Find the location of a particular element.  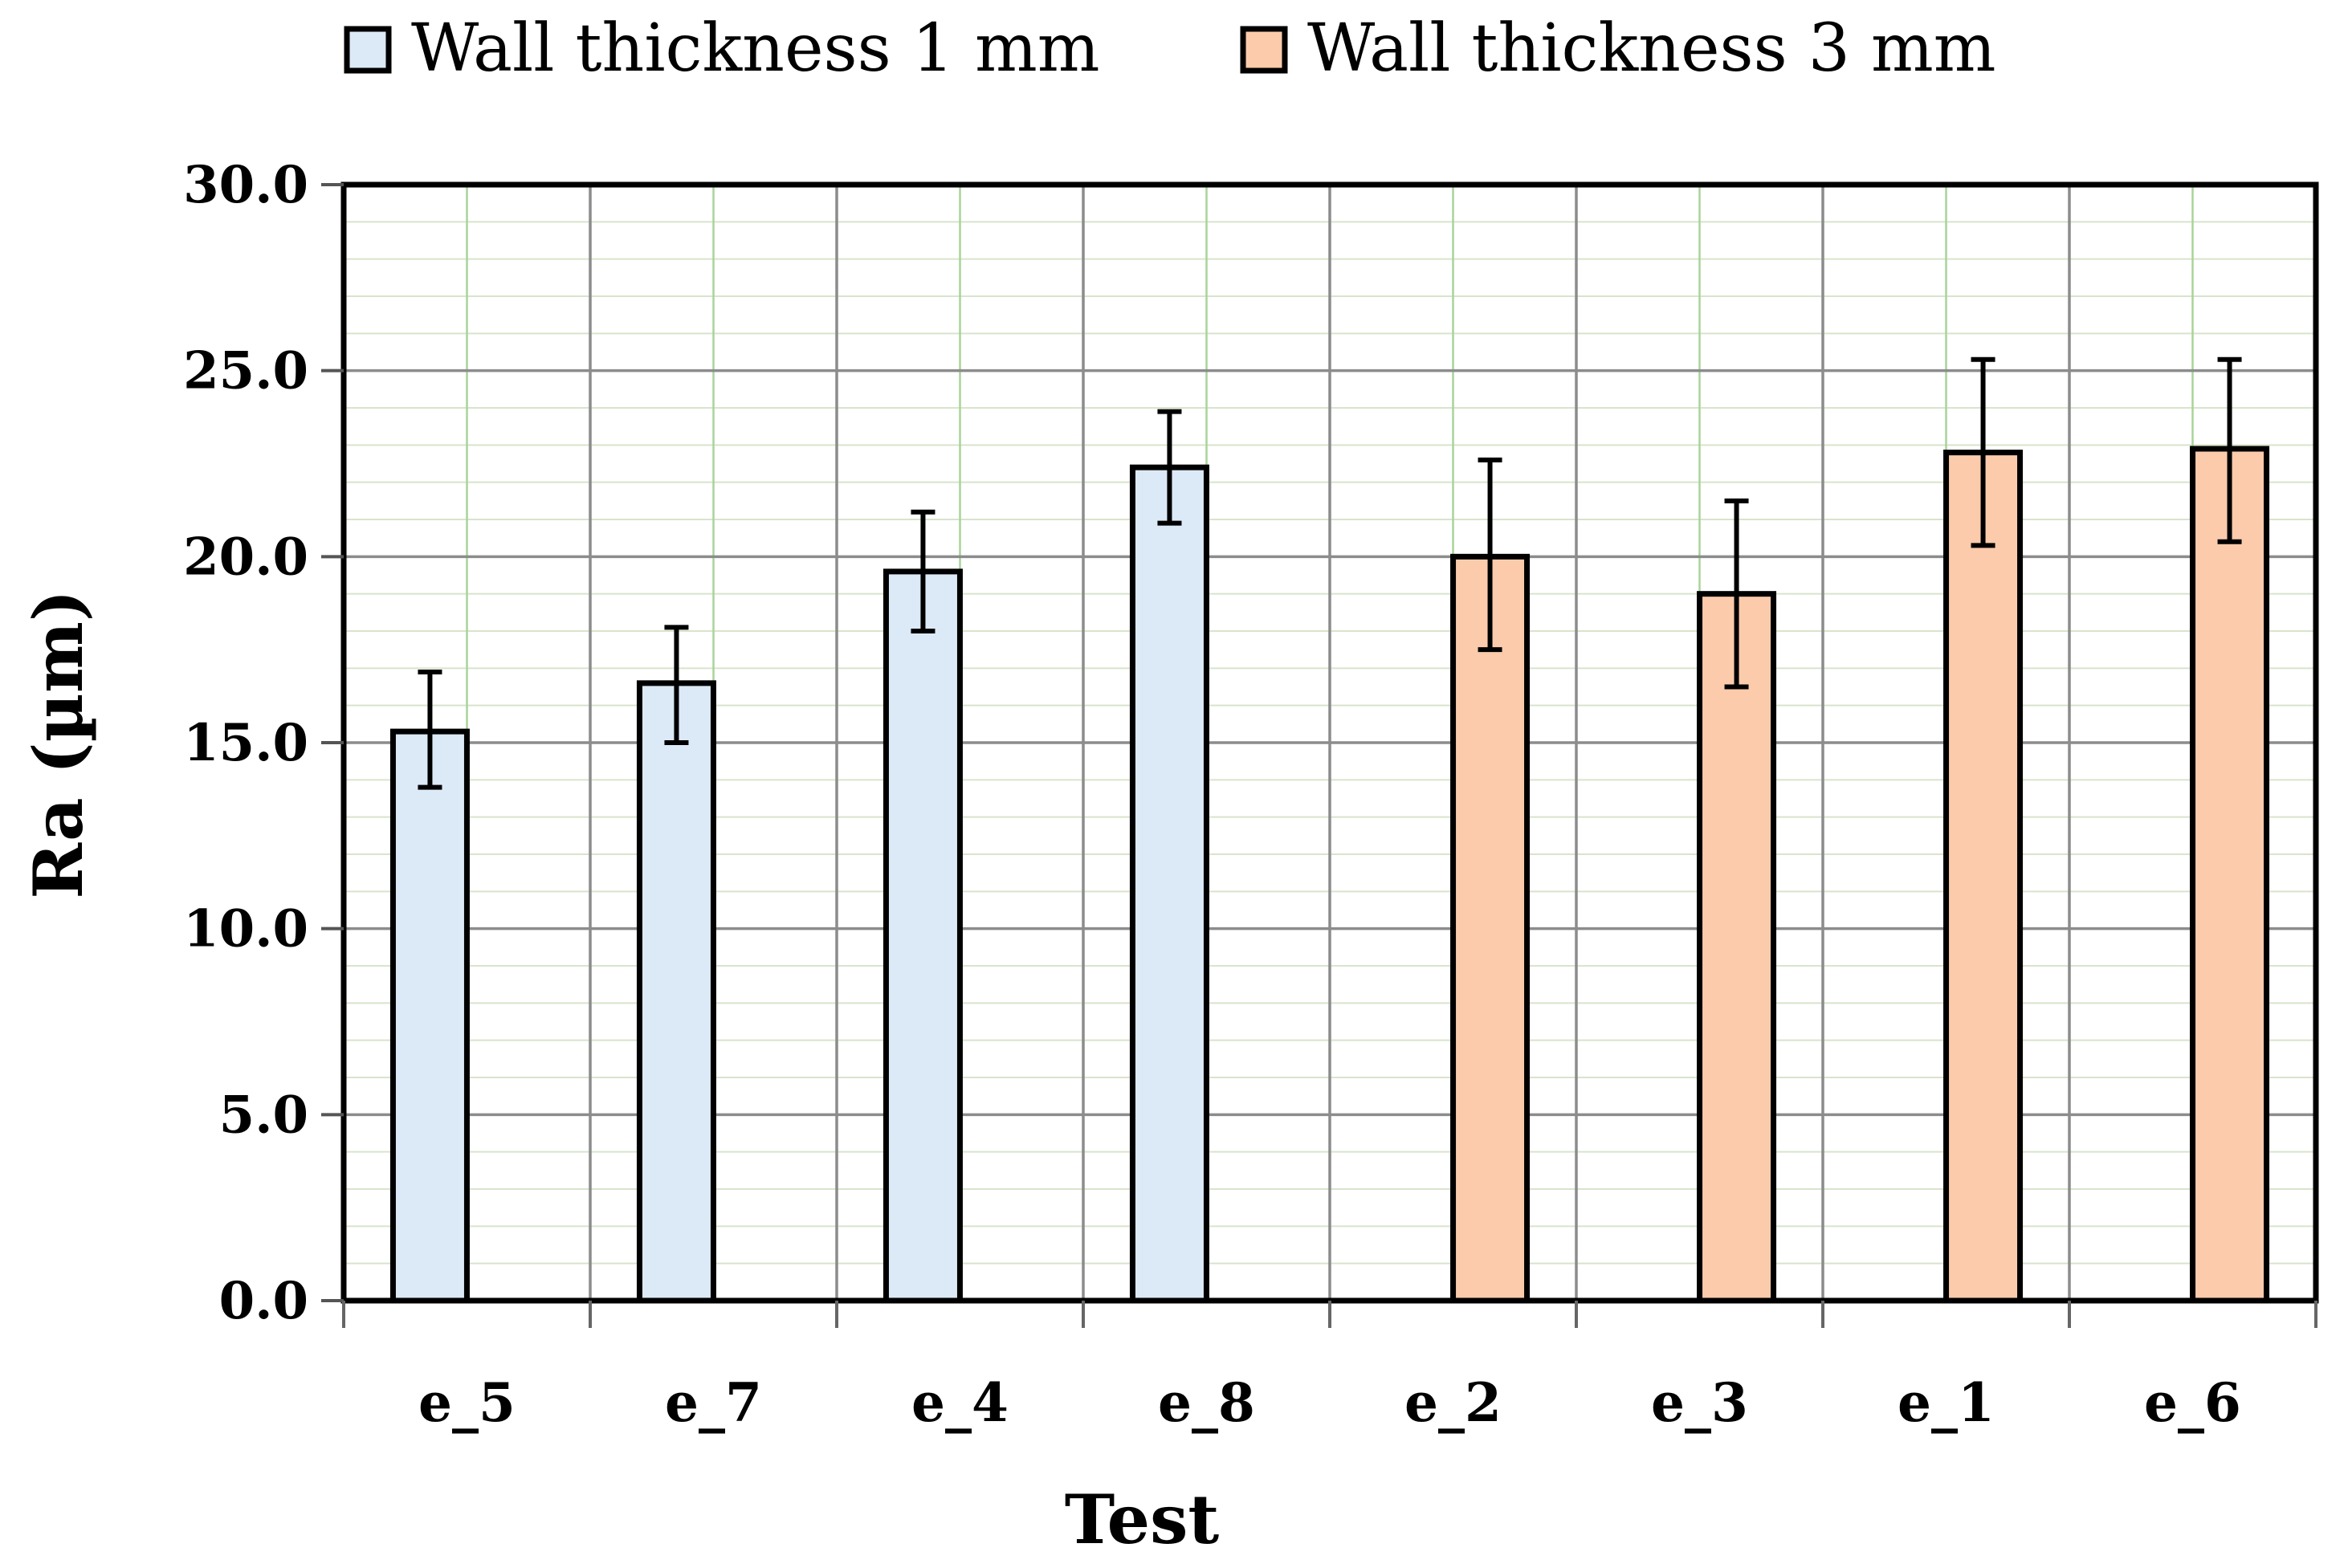

legend-label: Wall thickness 3 mm is located at coordinates (1651, 48).